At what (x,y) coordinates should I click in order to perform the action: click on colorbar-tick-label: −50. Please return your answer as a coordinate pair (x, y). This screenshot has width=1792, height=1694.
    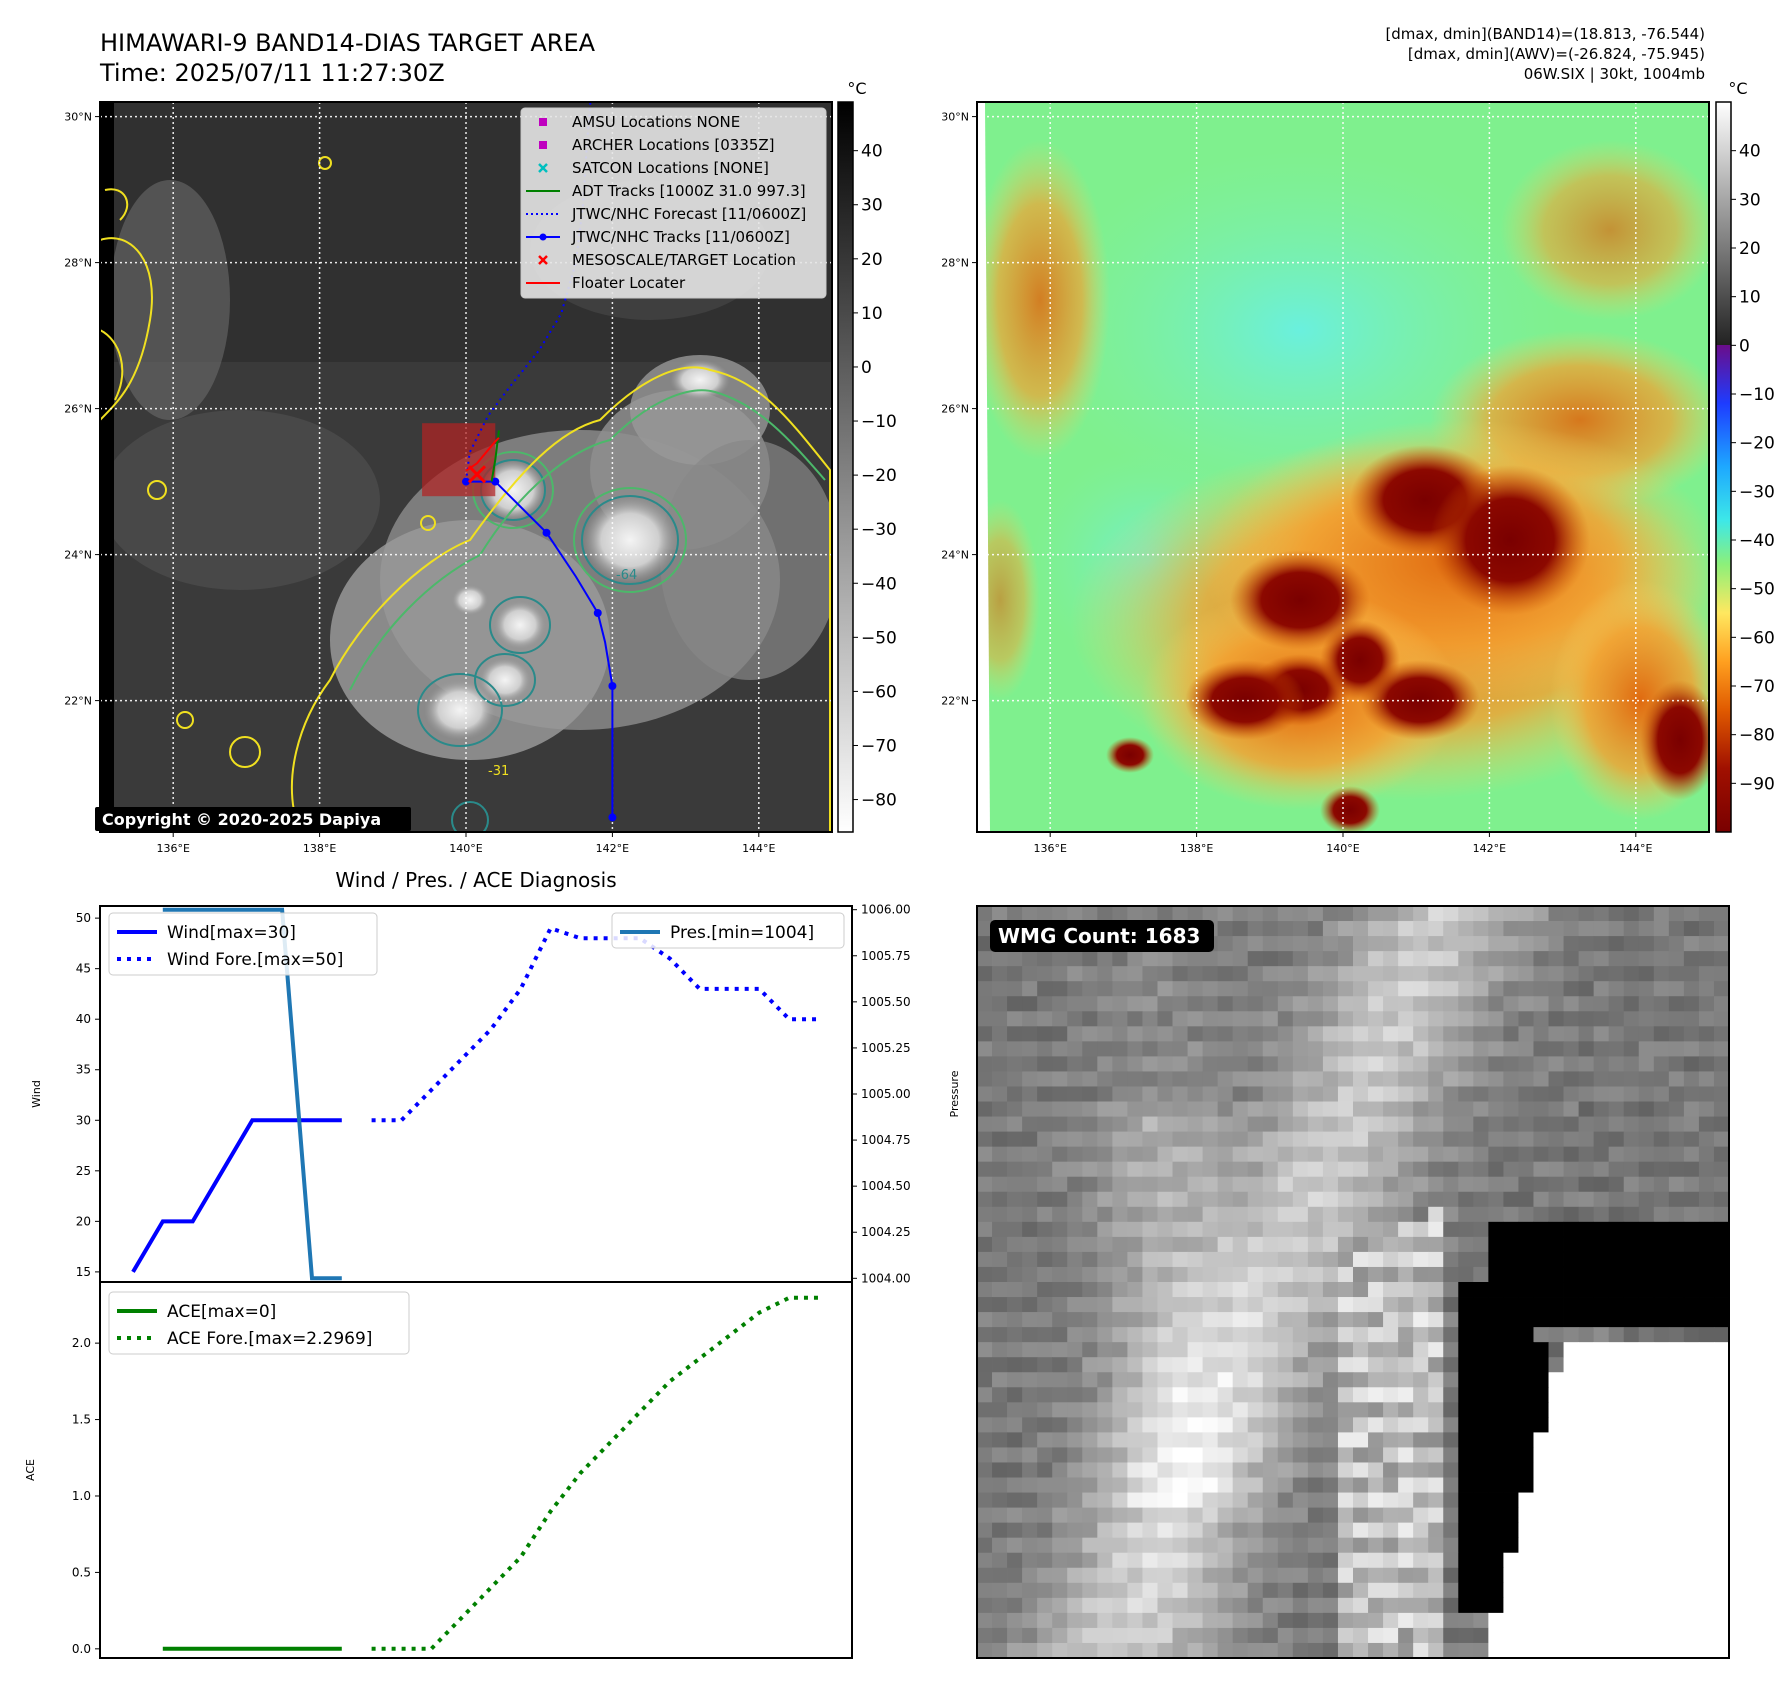
    Looking at the image, I should click on (1757, 590).